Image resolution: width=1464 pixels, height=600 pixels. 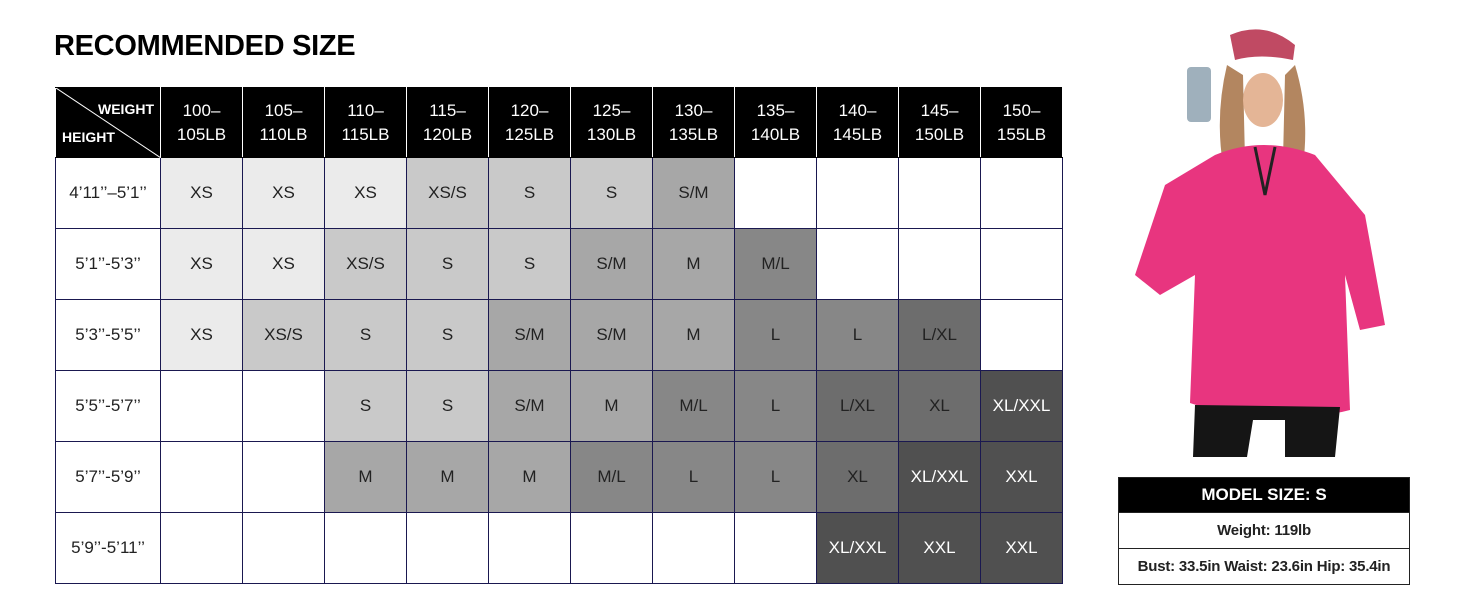 What do you see at coordinates (108, 477) in the screenshot?
I see `height-range: 5’7’’-5’9’’` at bounding box center [108, 477].